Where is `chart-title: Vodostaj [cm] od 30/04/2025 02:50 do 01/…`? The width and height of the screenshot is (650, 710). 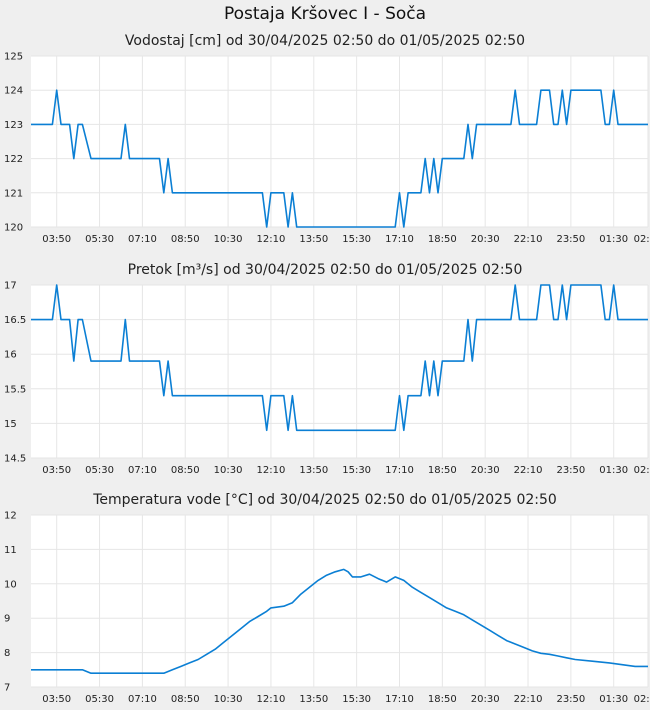 chart-title: Vodostaj [cm] od 30/04/2025 02:50 do 01/… is located at coordinates (325, 41).